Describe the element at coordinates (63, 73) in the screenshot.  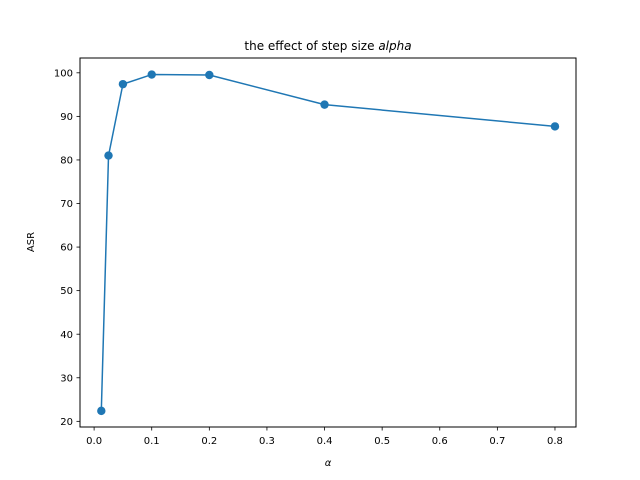
I see `y-tick-label: 100` at that location.